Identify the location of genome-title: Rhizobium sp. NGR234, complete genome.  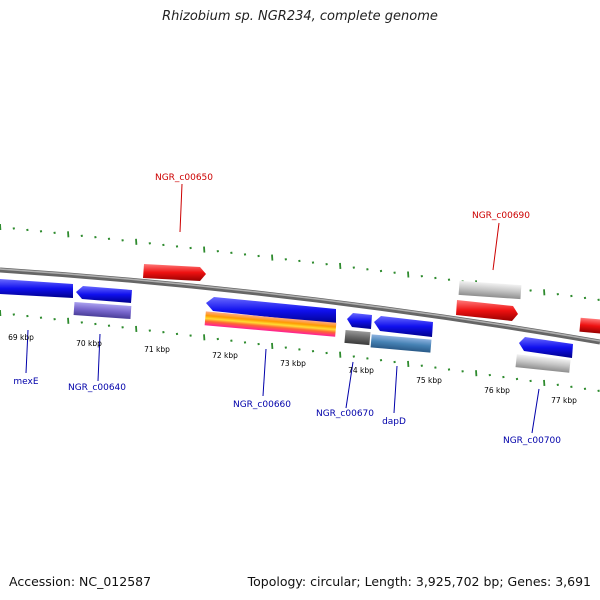
(300, 16).